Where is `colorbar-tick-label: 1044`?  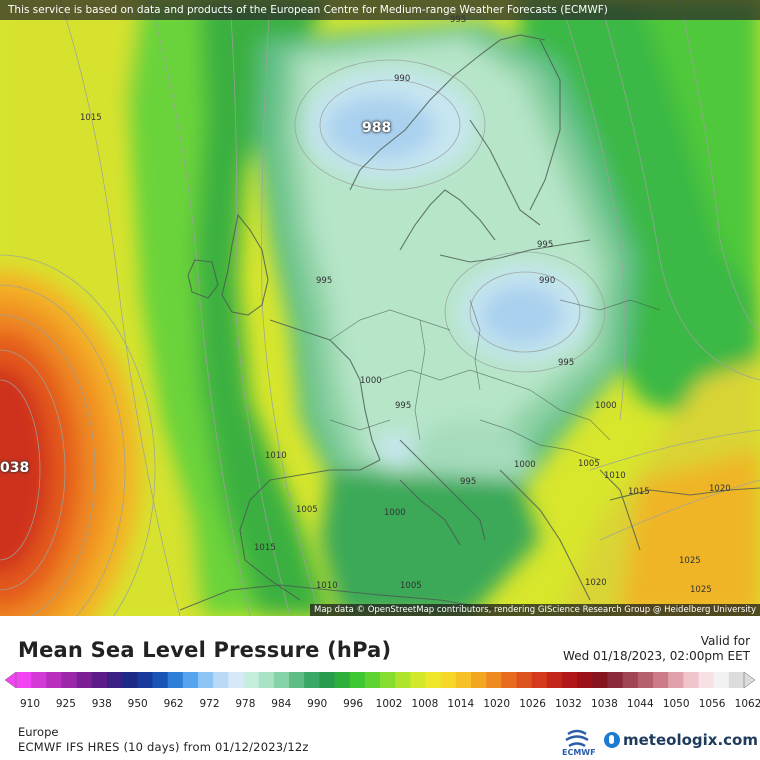 colorbar-tick-label: 1044 is located at coordinates (640, 704).